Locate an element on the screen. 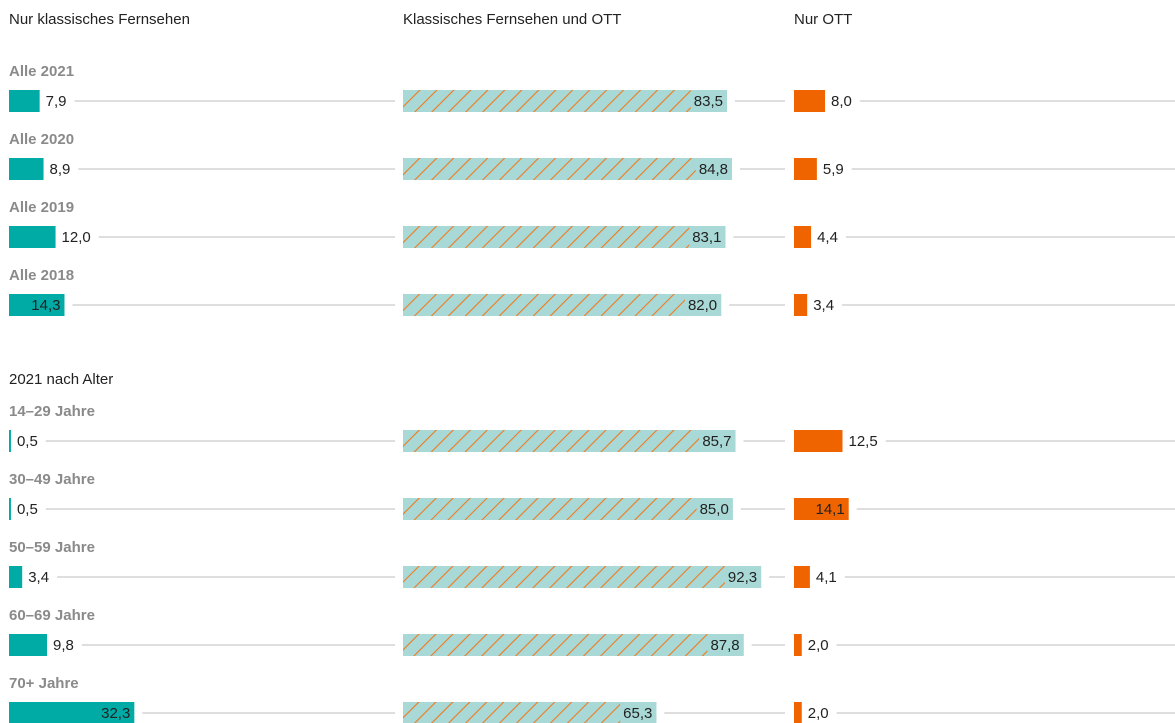  value-label: 85,0 is located at coordinates (714, 509).